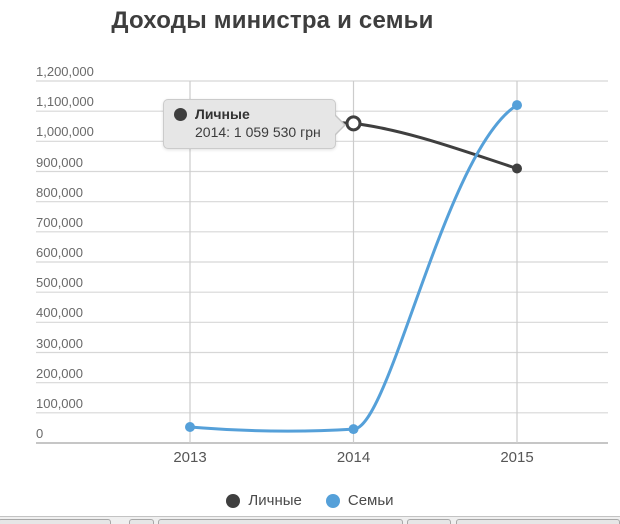 Image resolution: width=620 pixels, height=524 pixels. What do you see at coordinates (180, 114) in the screenshot?
I see `tooltip-series-marker-icon` at bounding box center [180, 114].